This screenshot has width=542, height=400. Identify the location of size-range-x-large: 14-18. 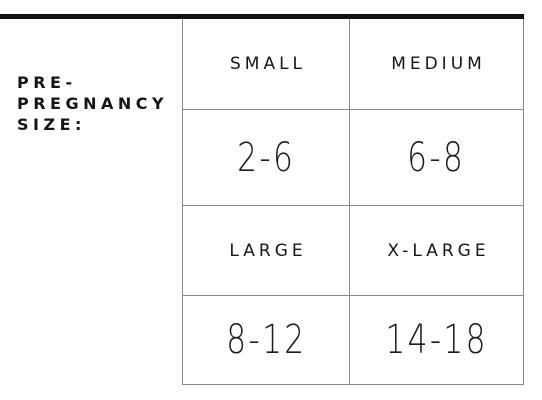
(436, 340).